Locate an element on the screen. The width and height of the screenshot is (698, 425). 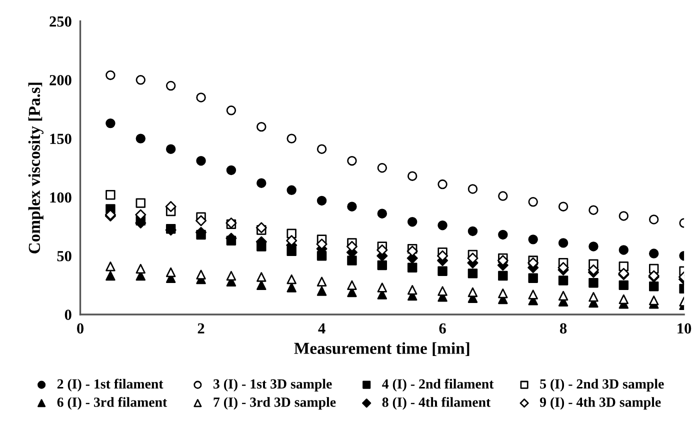
legend-label: 4 (I) - 2nd filament is located at coordinates (438, 385).